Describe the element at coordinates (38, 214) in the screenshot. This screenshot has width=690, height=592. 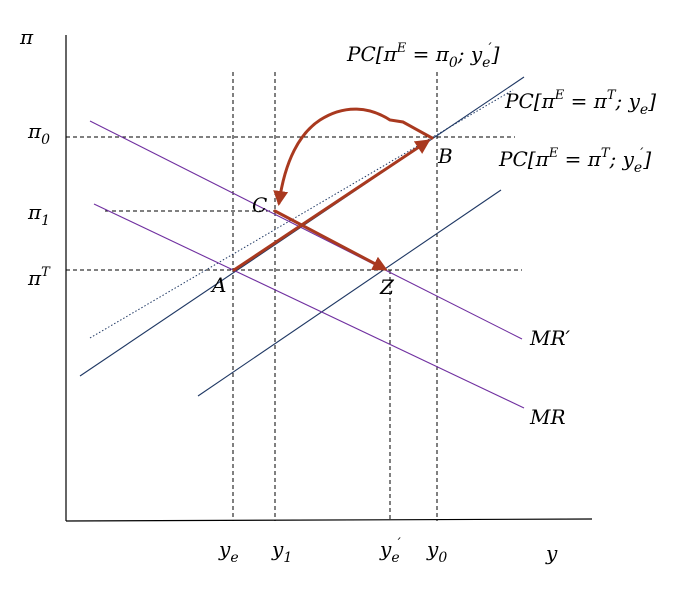
I see `tick-pi1: π1` at that location.